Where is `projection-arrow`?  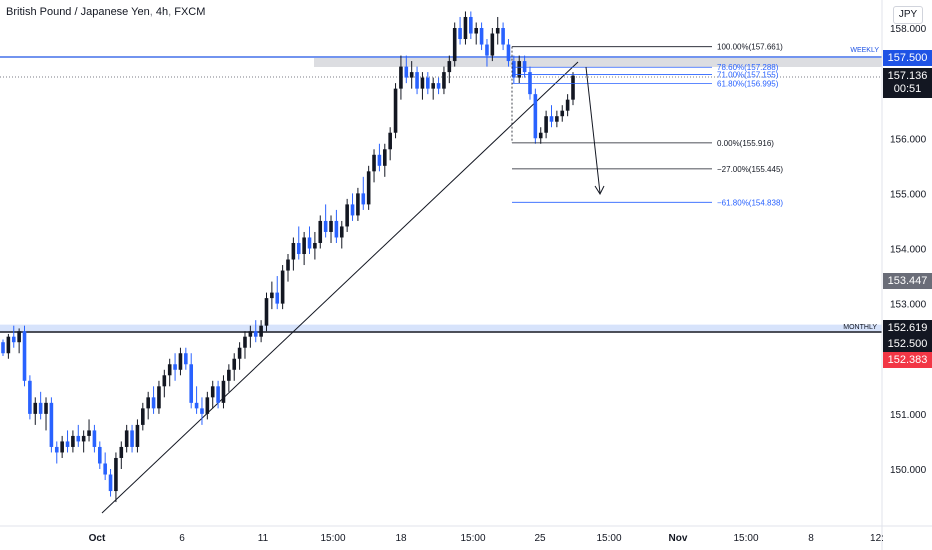
projection-arrow is located at coordinates (593, 130).